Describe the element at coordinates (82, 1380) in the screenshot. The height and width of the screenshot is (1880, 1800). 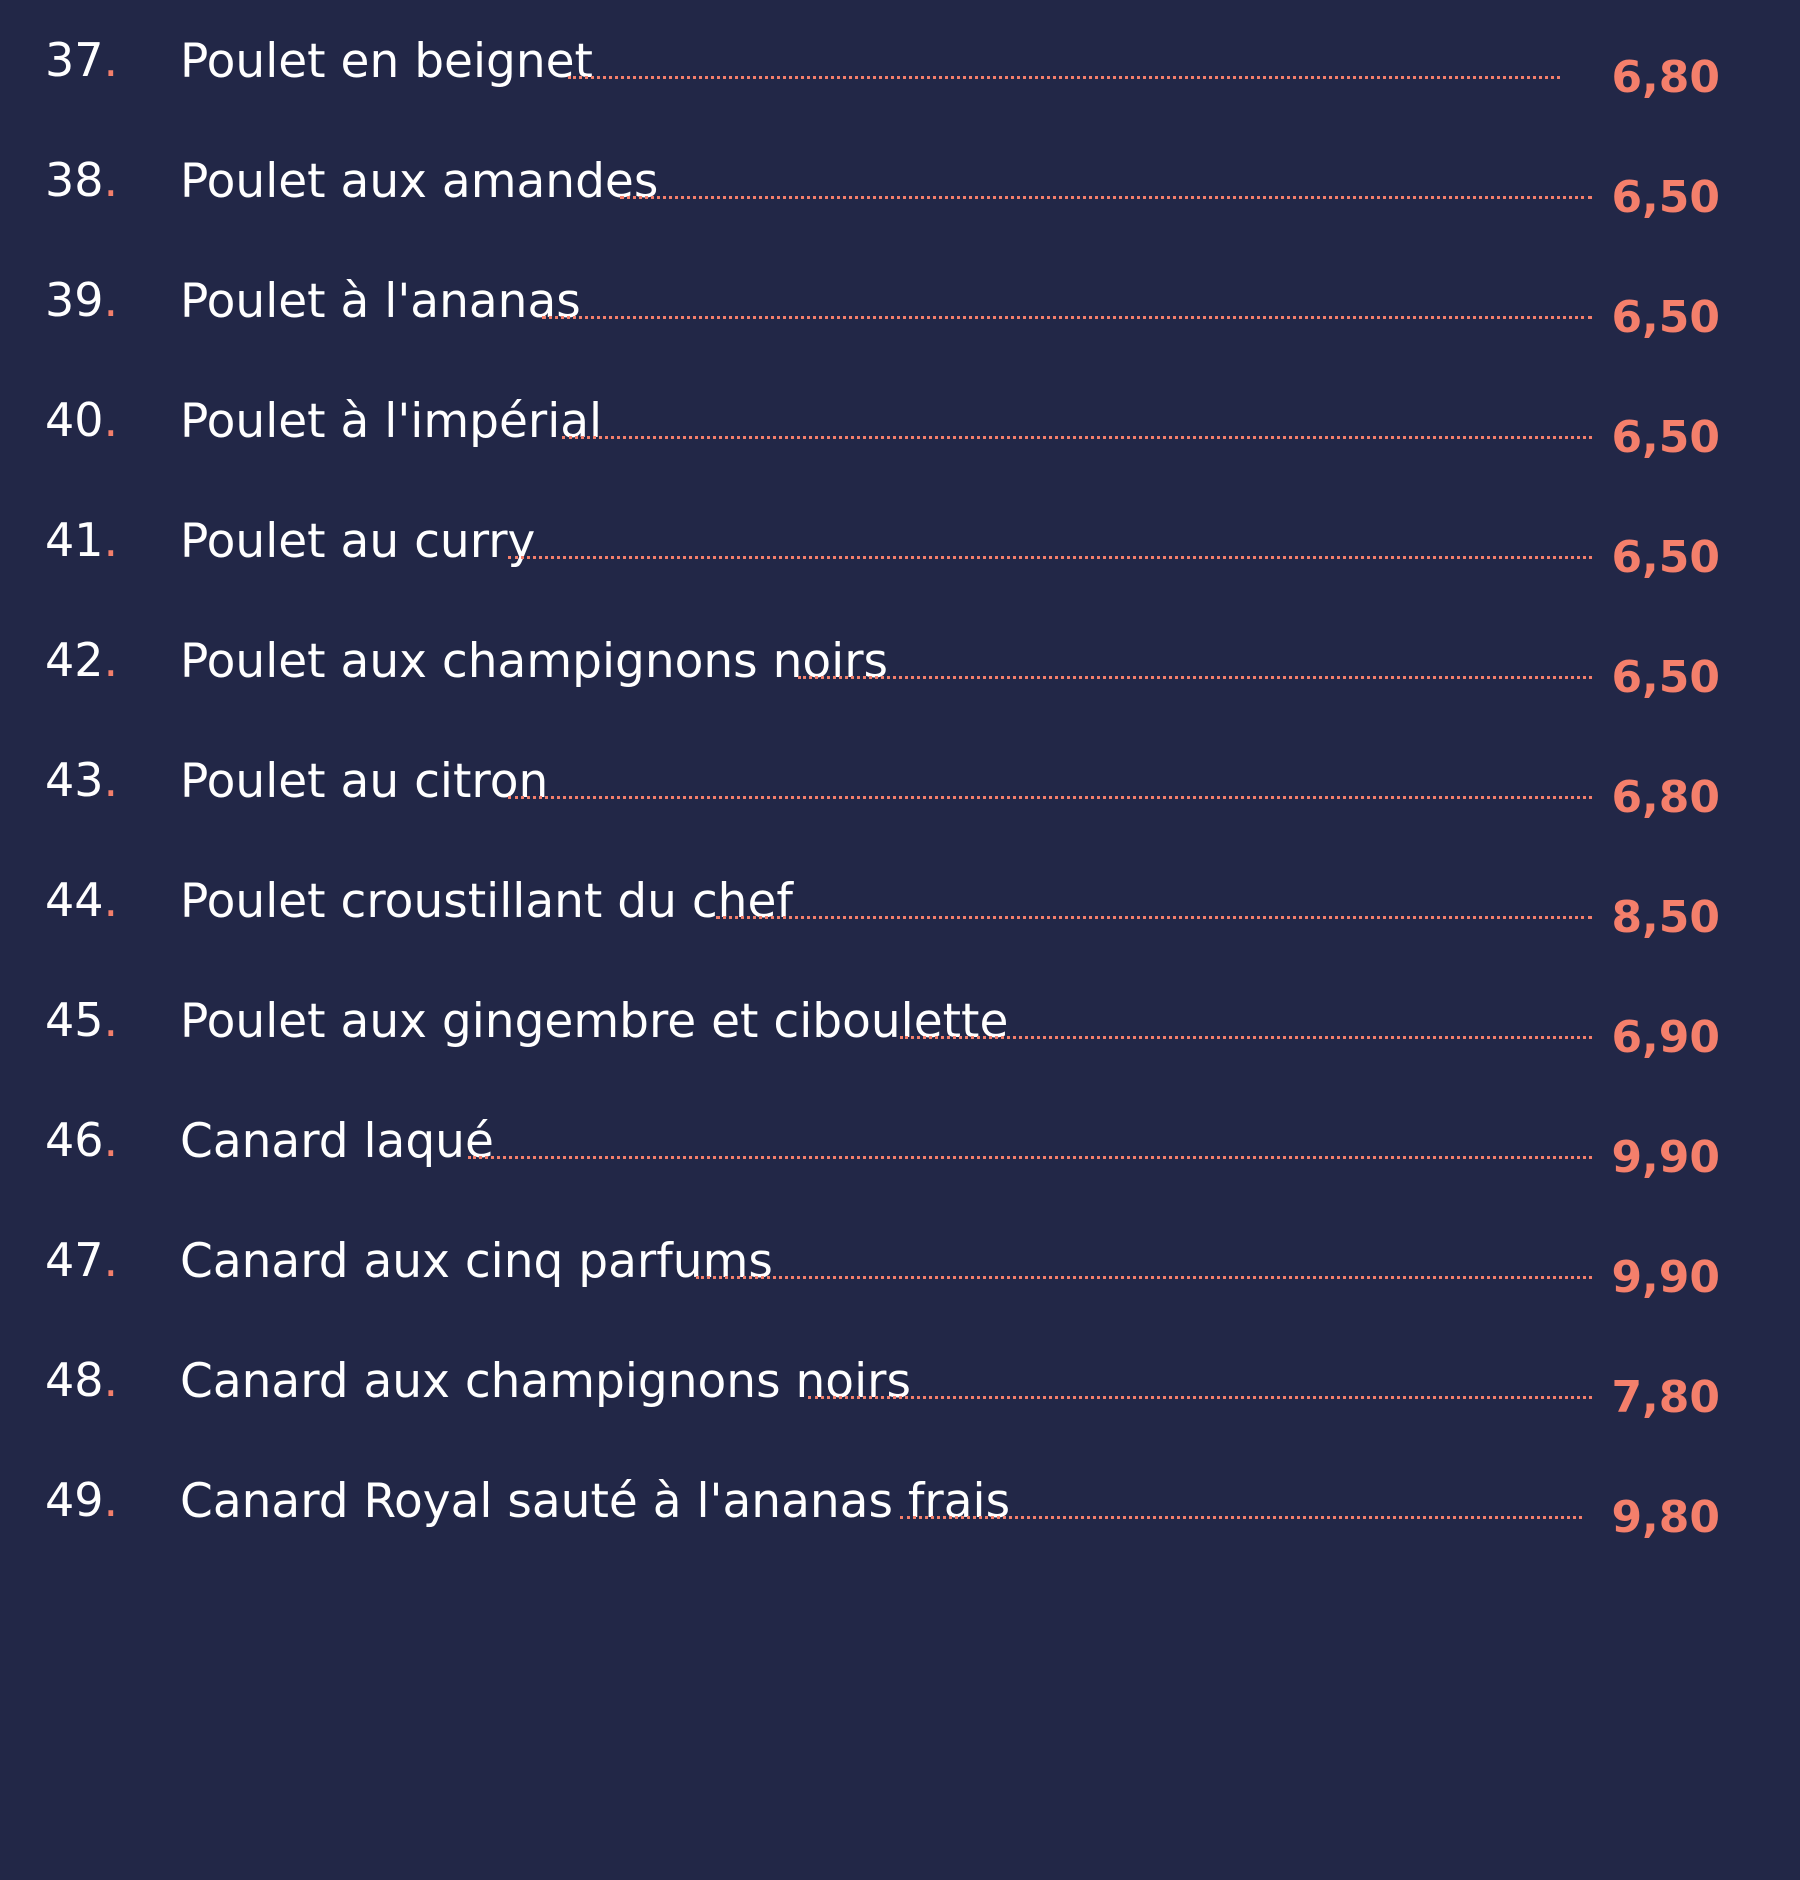
I see `item-number: 48.` at that location.